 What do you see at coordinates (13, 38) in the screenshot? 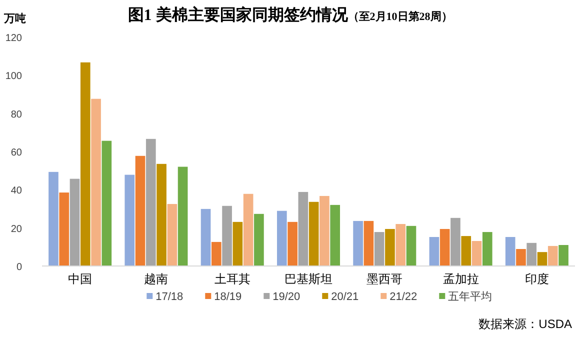
I see `y-tick-label: 120` at bounding box center [13, 38].